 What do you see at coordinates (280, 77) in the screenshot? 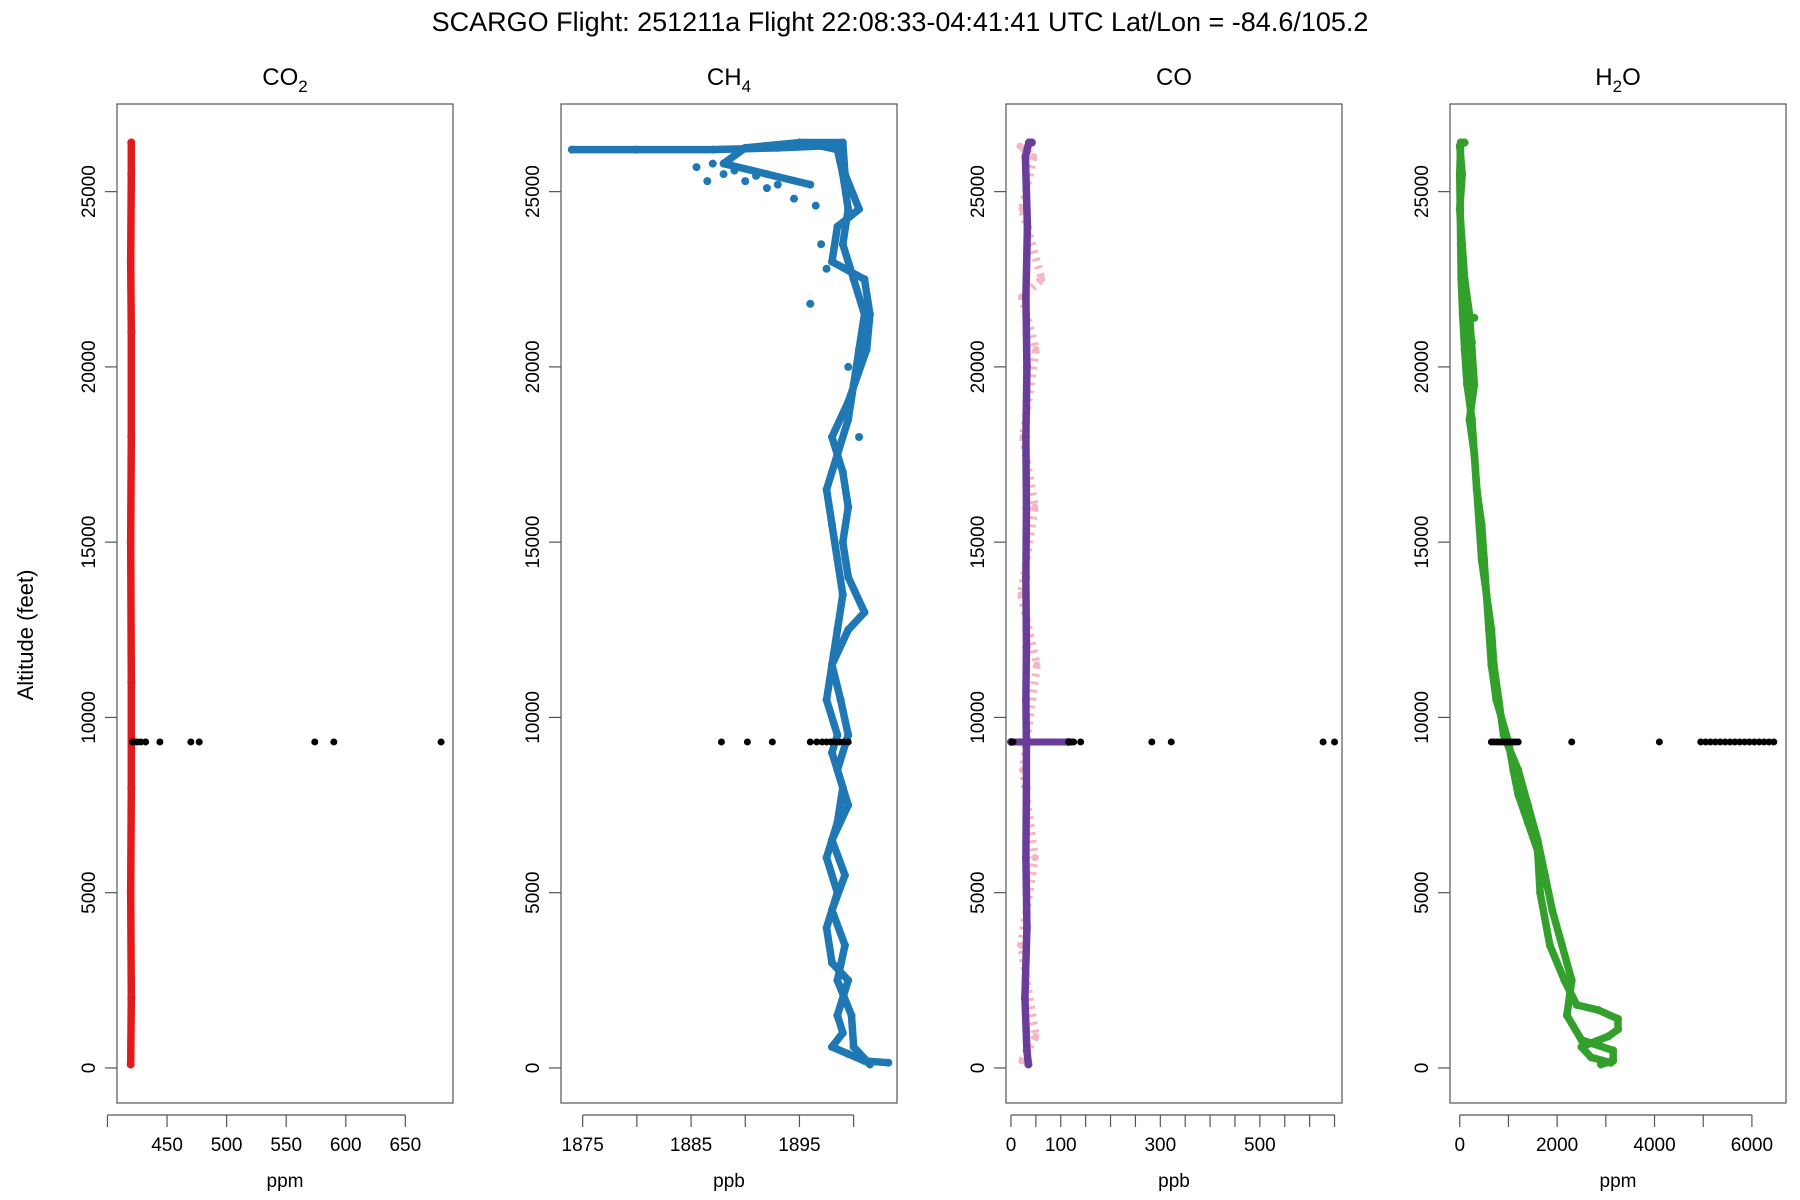
I see `panel-title-main: CO` at bounding box center [280, 77].